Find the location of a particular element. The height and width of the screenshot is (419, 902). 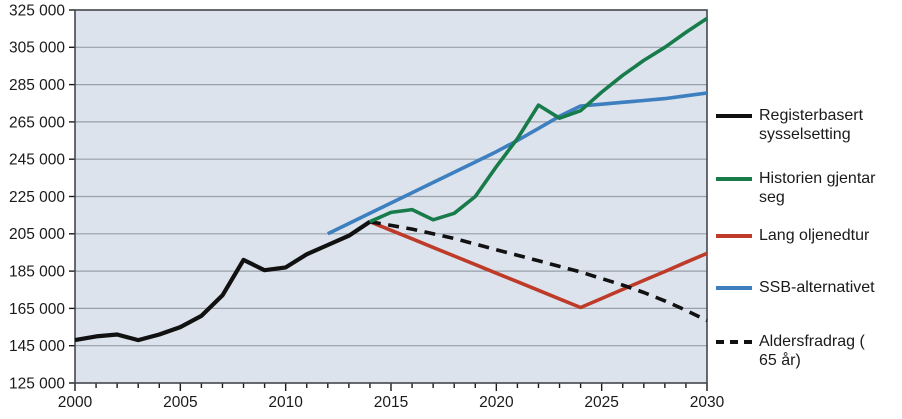

legend-item-ssb: SSB-alternativet is located at coordinates (800, 287).